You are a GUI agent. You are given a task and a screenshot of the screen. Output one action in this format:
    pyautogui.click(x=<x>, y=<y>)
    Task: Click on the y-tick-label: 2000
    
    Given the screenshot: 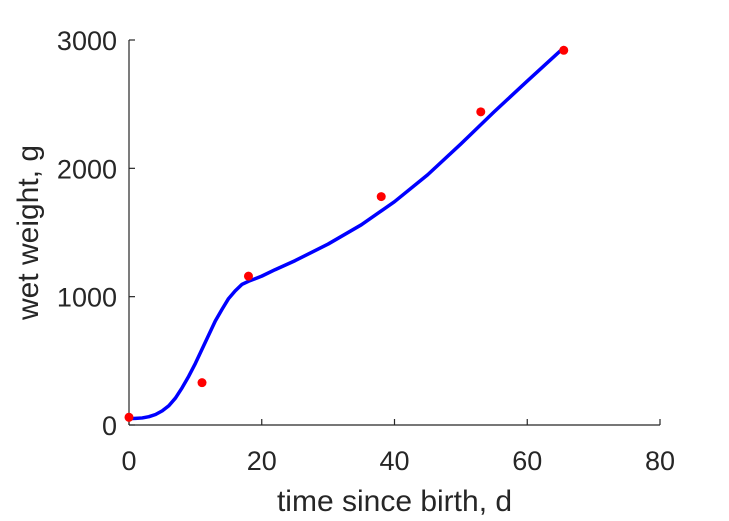 What is the action you would take?
    pyautogui.click(x=87, y=169)
    